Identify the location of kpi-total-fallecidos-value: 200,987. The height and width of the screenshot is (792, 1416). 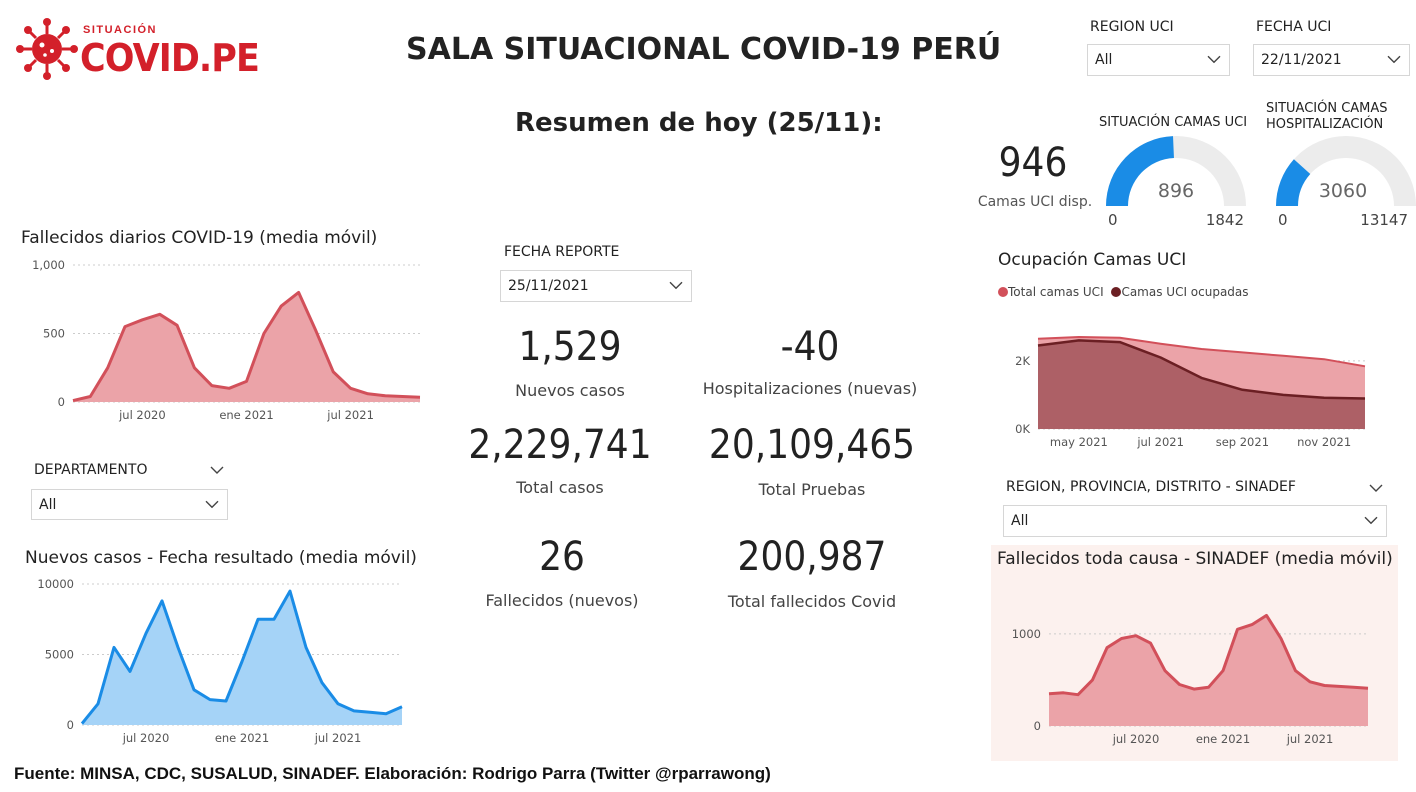
(812, 557).